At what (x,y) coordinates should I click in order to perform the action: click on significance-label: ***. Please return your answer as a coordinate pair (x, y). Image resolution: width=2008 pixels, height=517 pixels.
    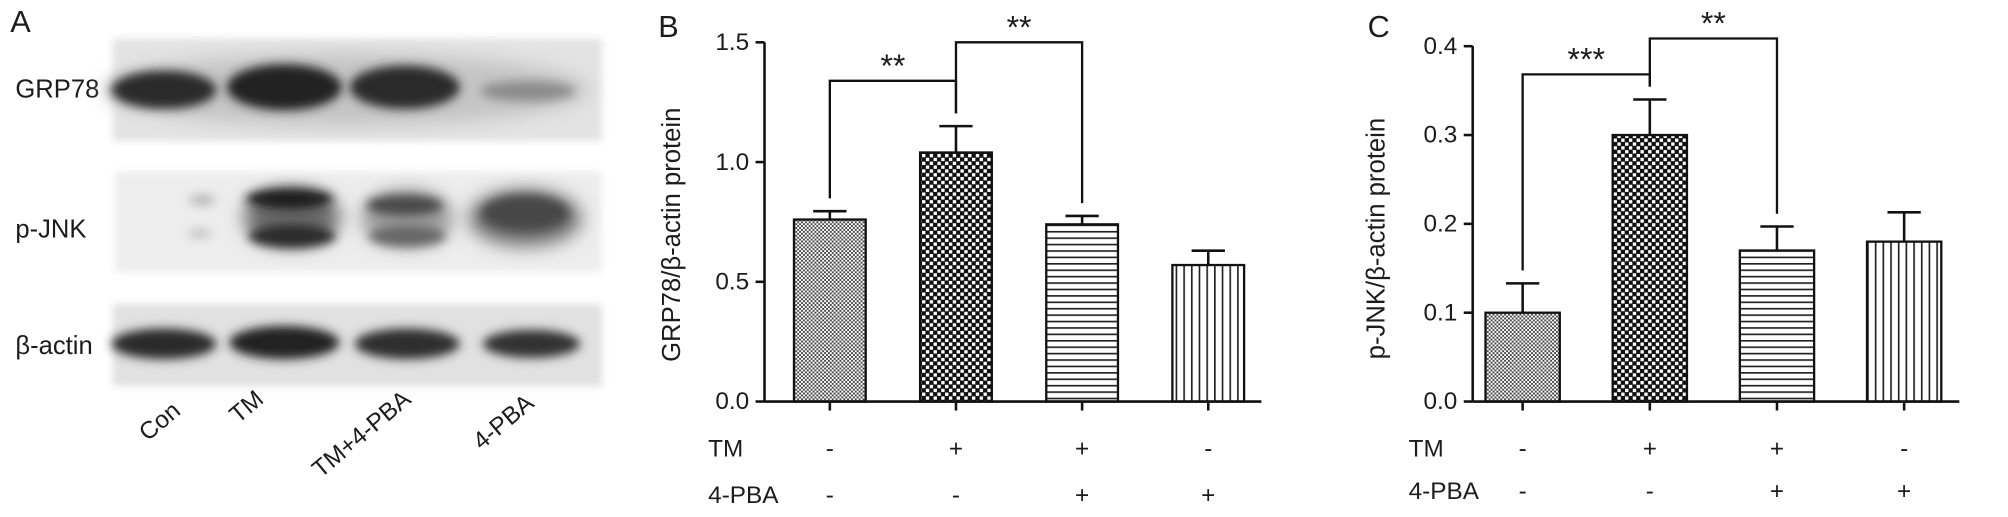
    Looking at the image, I should click on (1586, 60).